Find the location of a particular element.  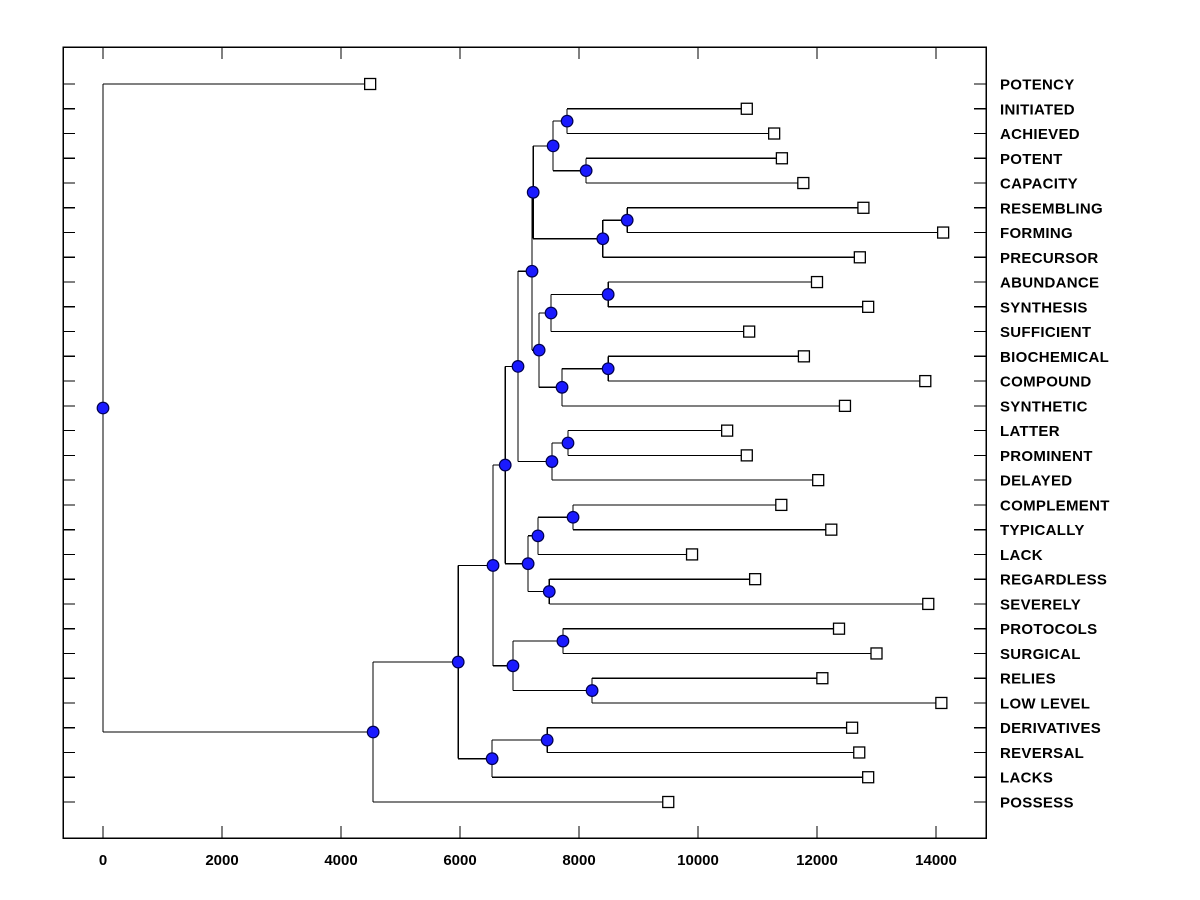

leaf-label: COMPOUND is located at coordinates (1046, 382).